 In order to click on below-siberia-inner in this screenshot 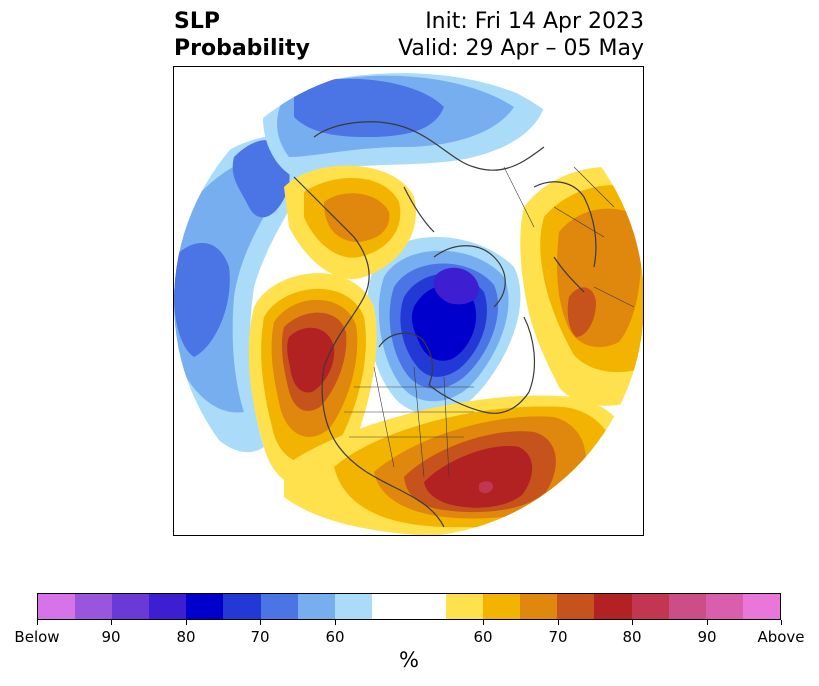, I will do `click(369, 107)`.